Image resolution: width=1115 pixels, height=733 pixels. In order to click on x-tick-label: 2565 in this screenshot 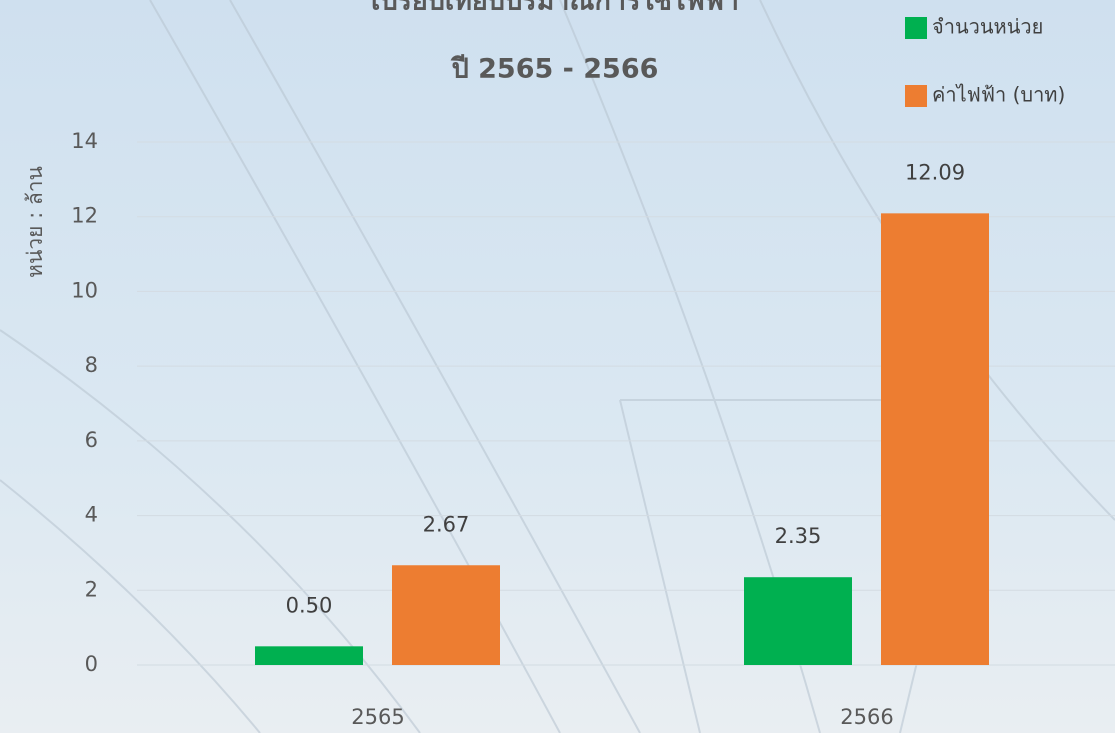, I will do `click(377, 717)`.